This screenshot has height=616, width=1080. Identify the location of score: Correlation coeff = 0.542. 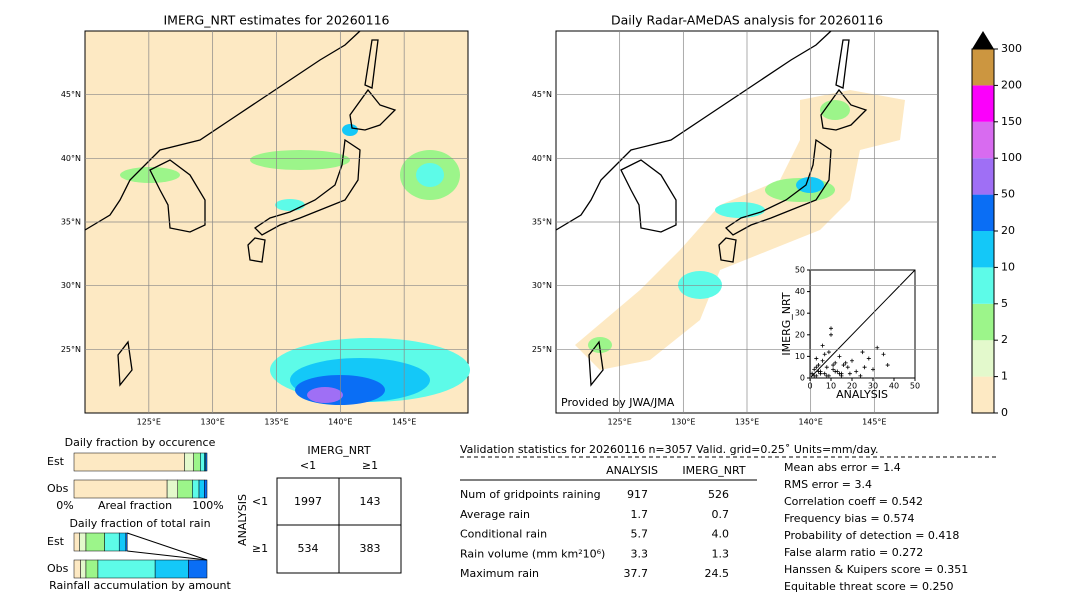
(853, 501).